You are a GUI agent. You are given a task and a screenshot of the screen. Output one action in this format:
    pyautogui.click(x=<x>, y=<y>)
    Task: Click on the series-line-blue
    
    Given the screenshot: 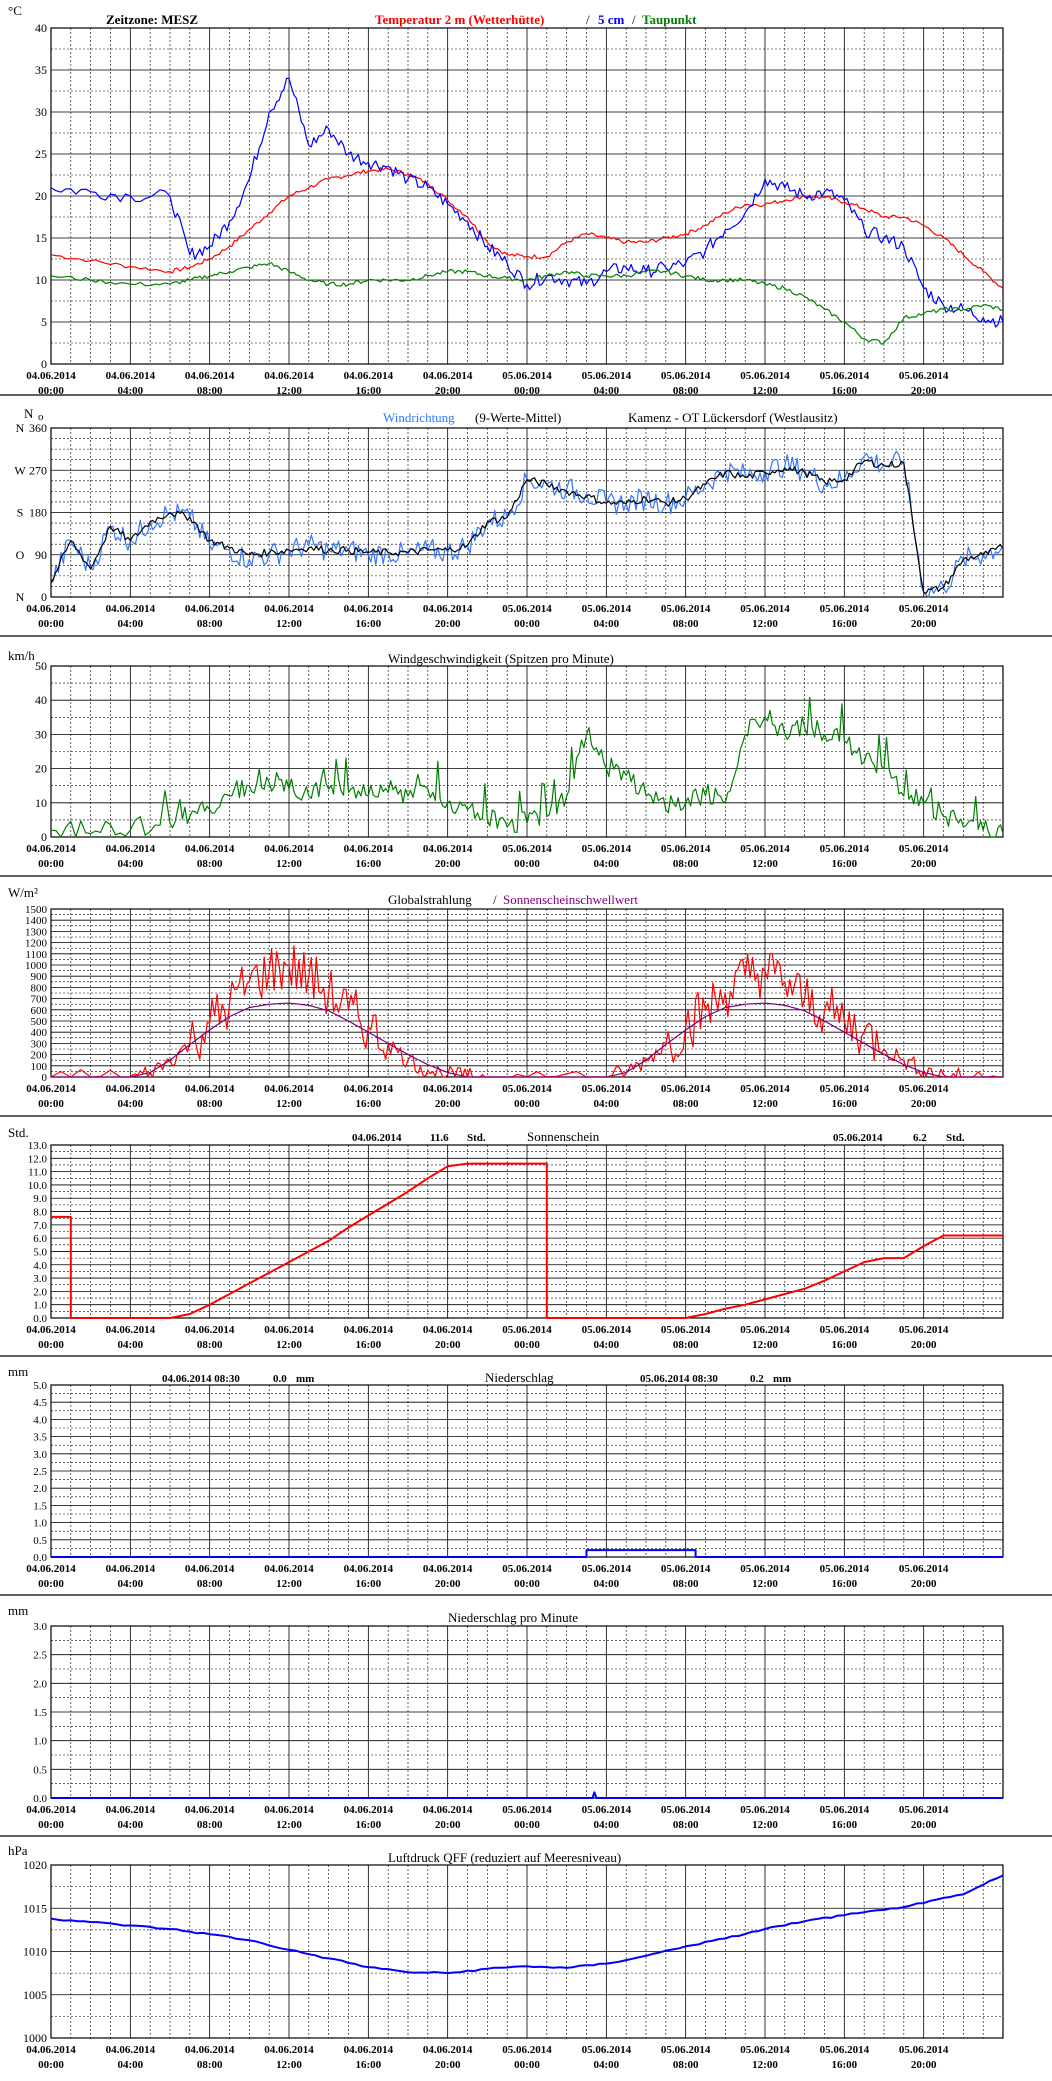 What is the action you would take?
    pyautogui.click(x=527, y=1553)
    